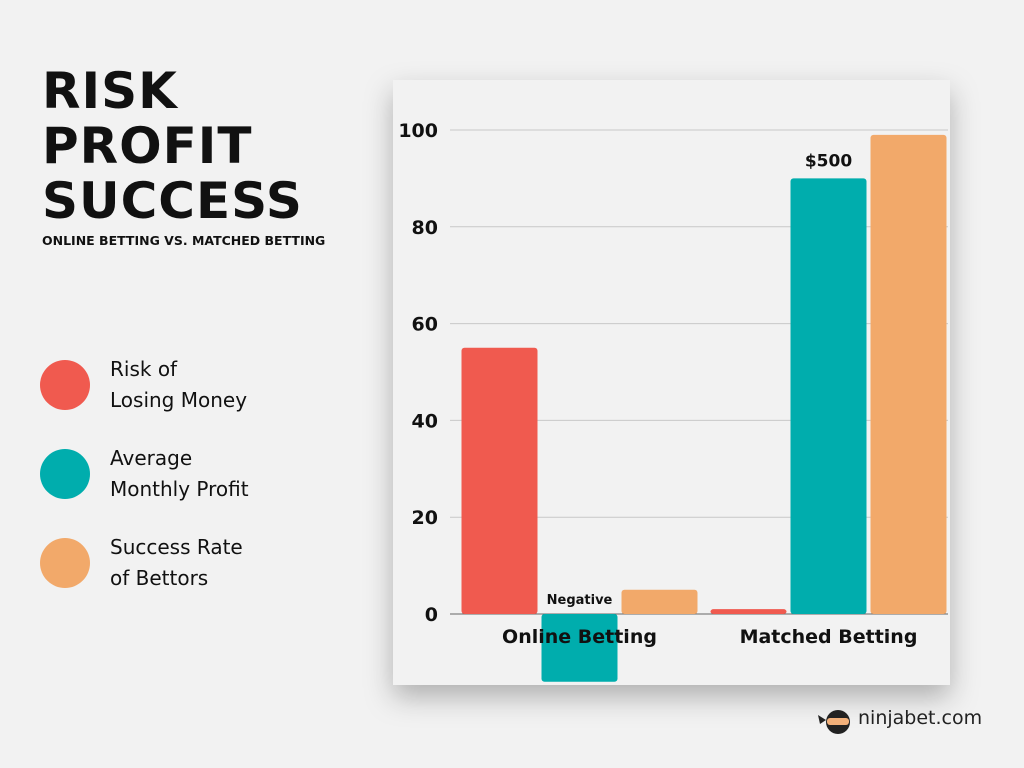 The width and height of the screenshot is (1024, 768). I want to click on y-tick-label: 80, so click(425, 228).